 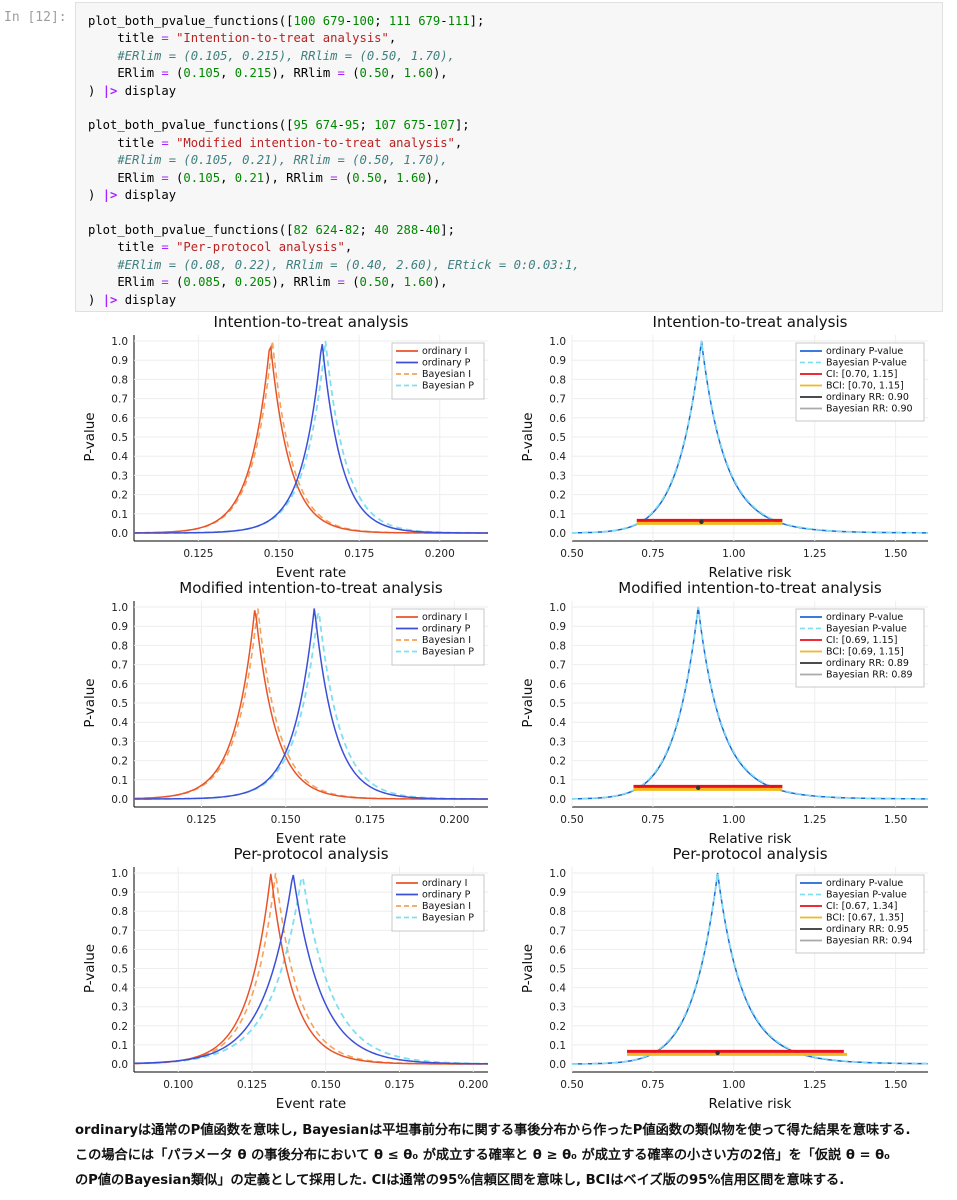 I want to click on y-tick-label: 0.4, so click(x=557, y=457).